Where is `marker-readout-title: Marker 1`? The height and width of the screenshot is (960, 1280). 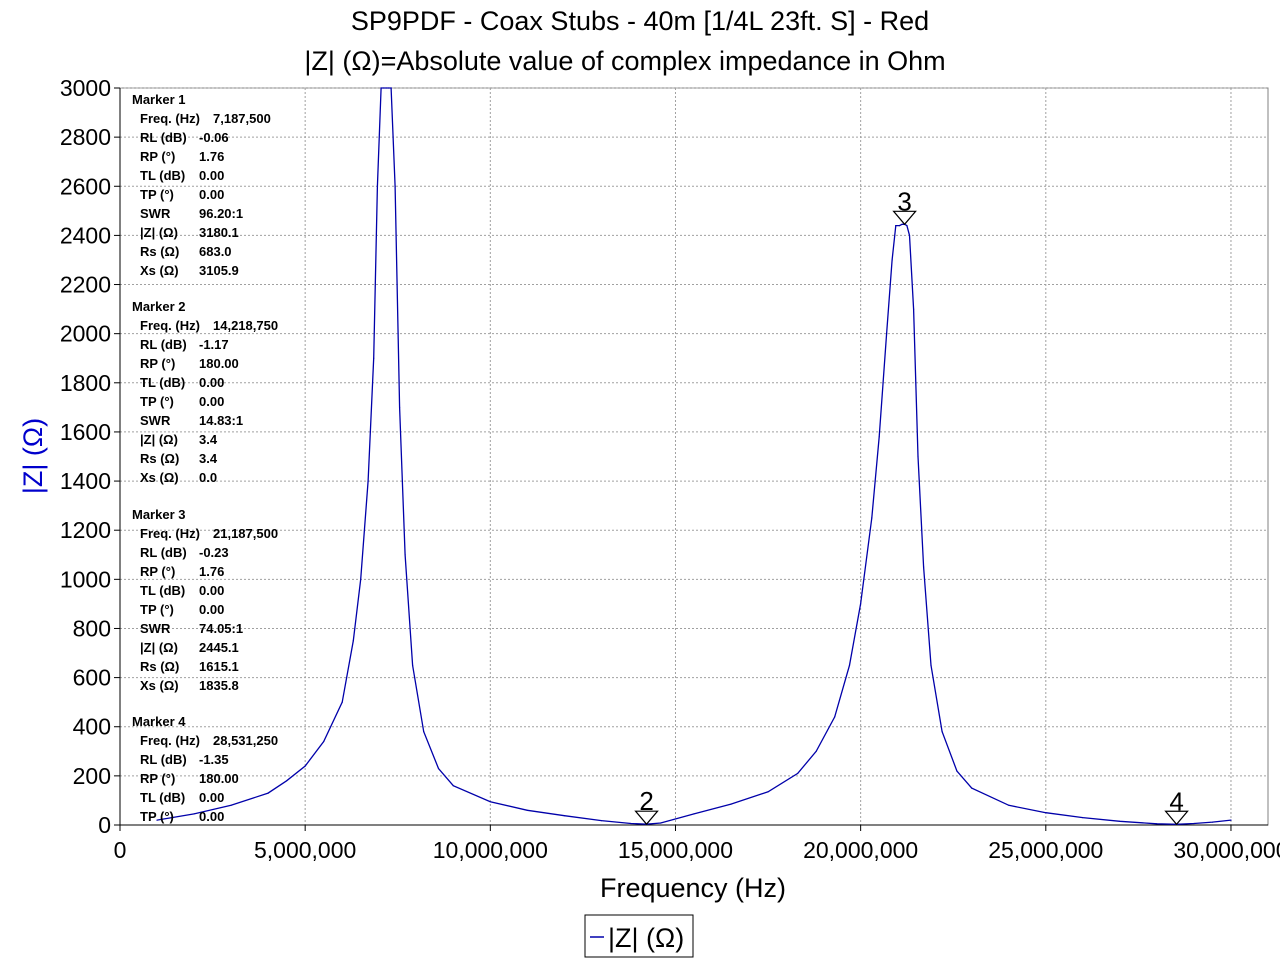 marker-readout-title: Marker 1 is located at coordinates (158, 99).